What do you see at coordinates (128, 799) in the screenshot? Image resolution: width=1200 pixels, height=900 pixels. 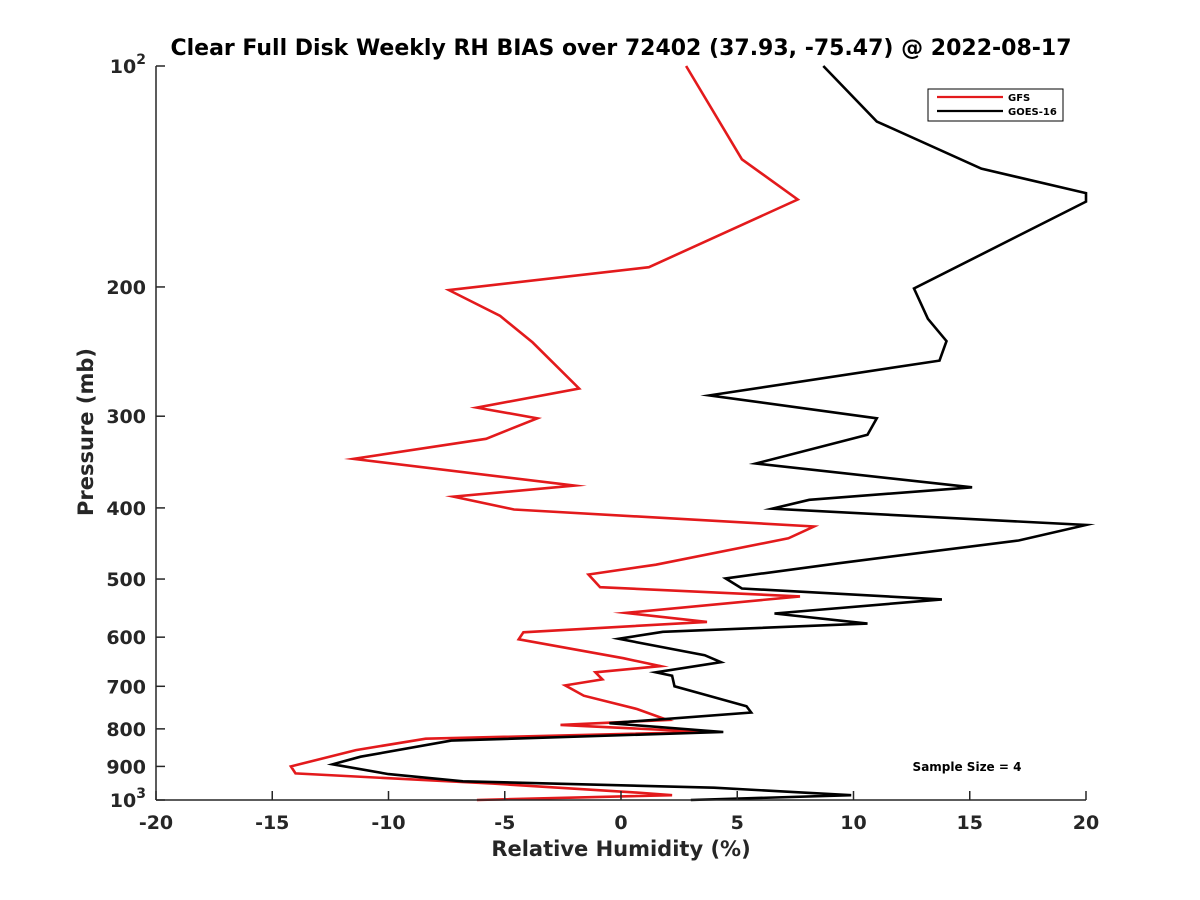 I see `y-tick-label: 10³` at bounding box center [128, 799].